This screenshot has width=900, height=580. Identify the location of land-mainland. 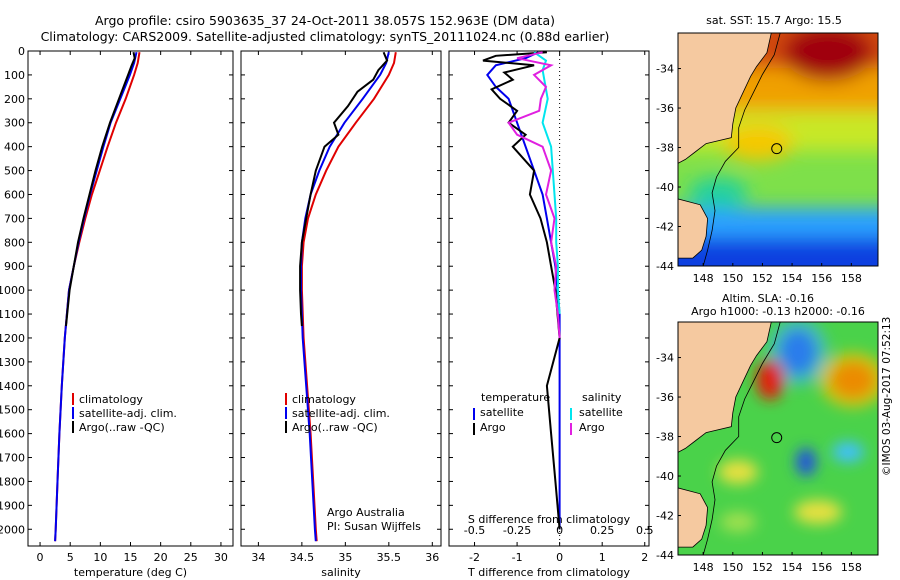
(725, 387).